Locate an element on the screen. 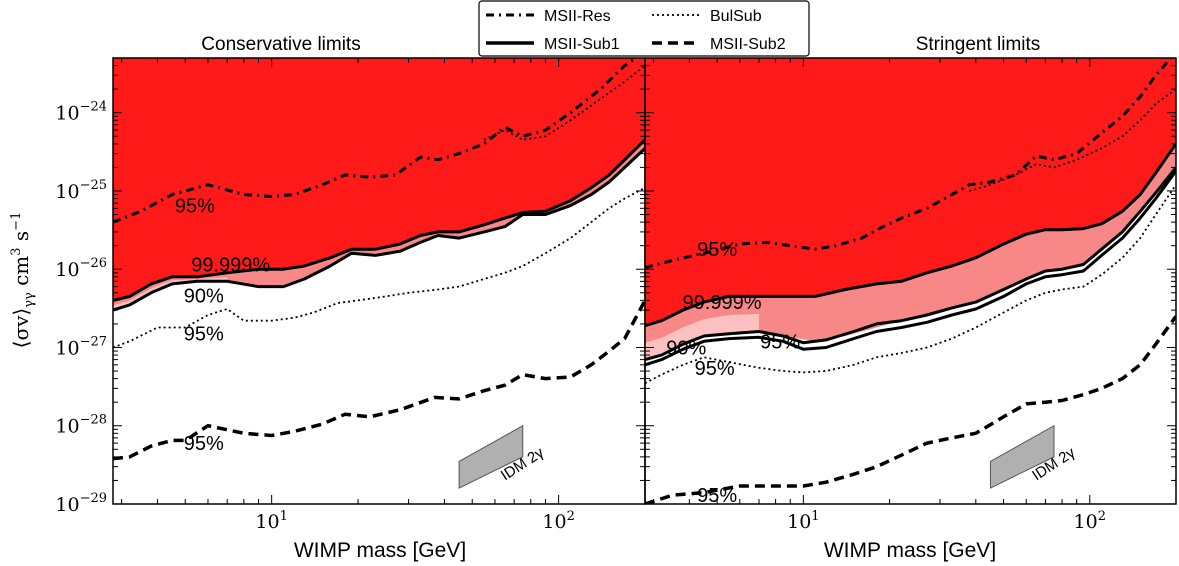  legend-box is located at coordinates (644, 28).